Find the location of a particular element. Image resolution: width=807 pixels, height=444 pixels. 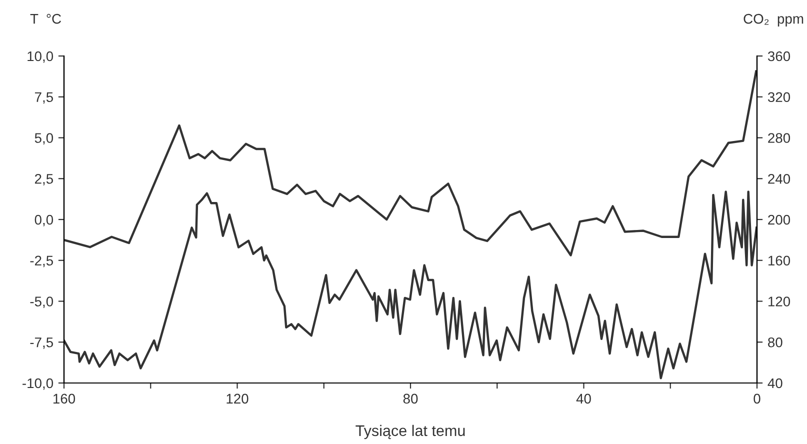

y2-tick-label: 240 is located at coordinates (779, 179).